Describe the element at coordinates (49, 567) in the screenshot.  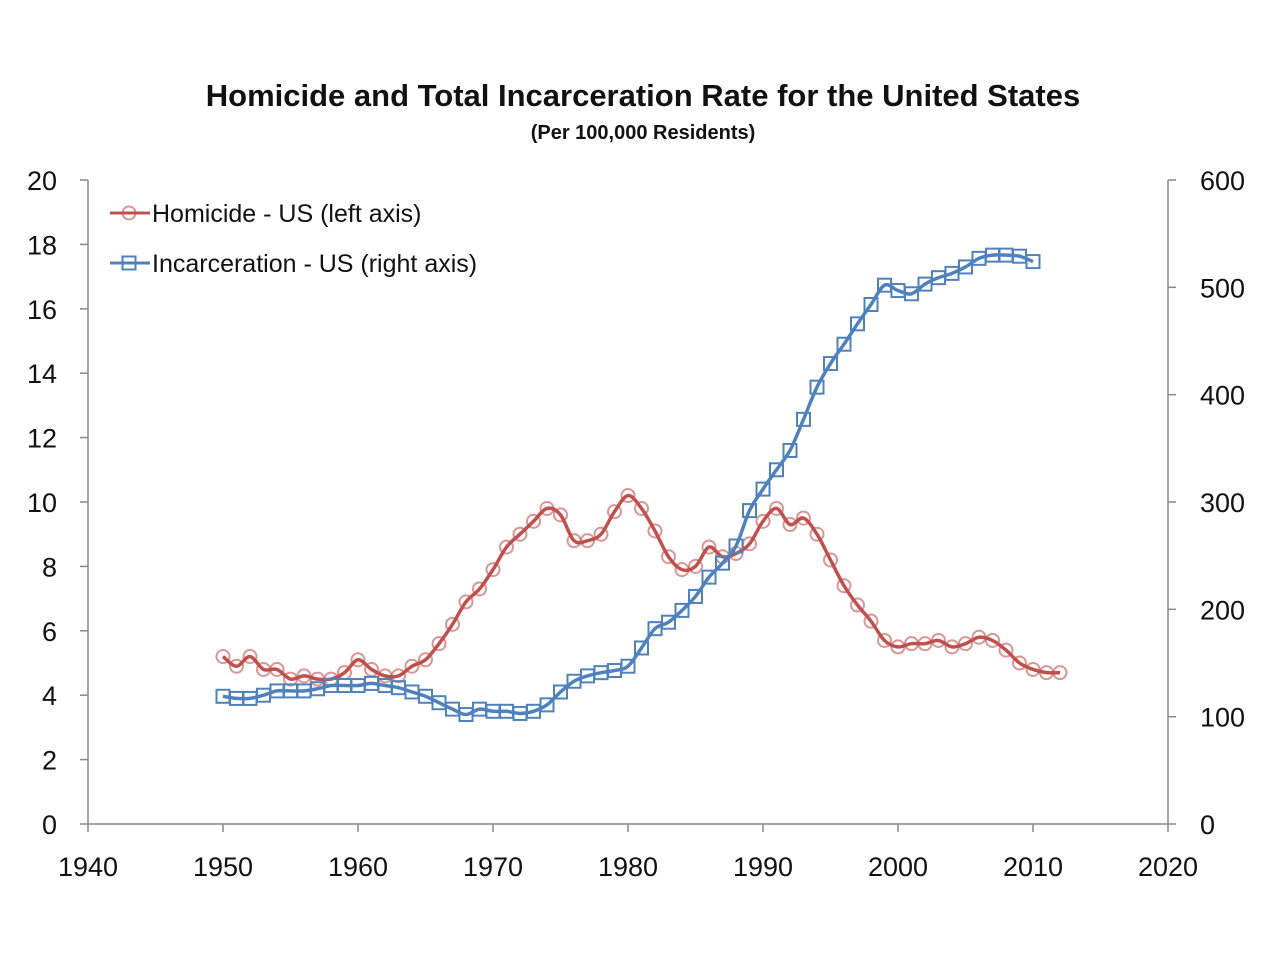
I see `y-left-tick-label: 8` at that location.